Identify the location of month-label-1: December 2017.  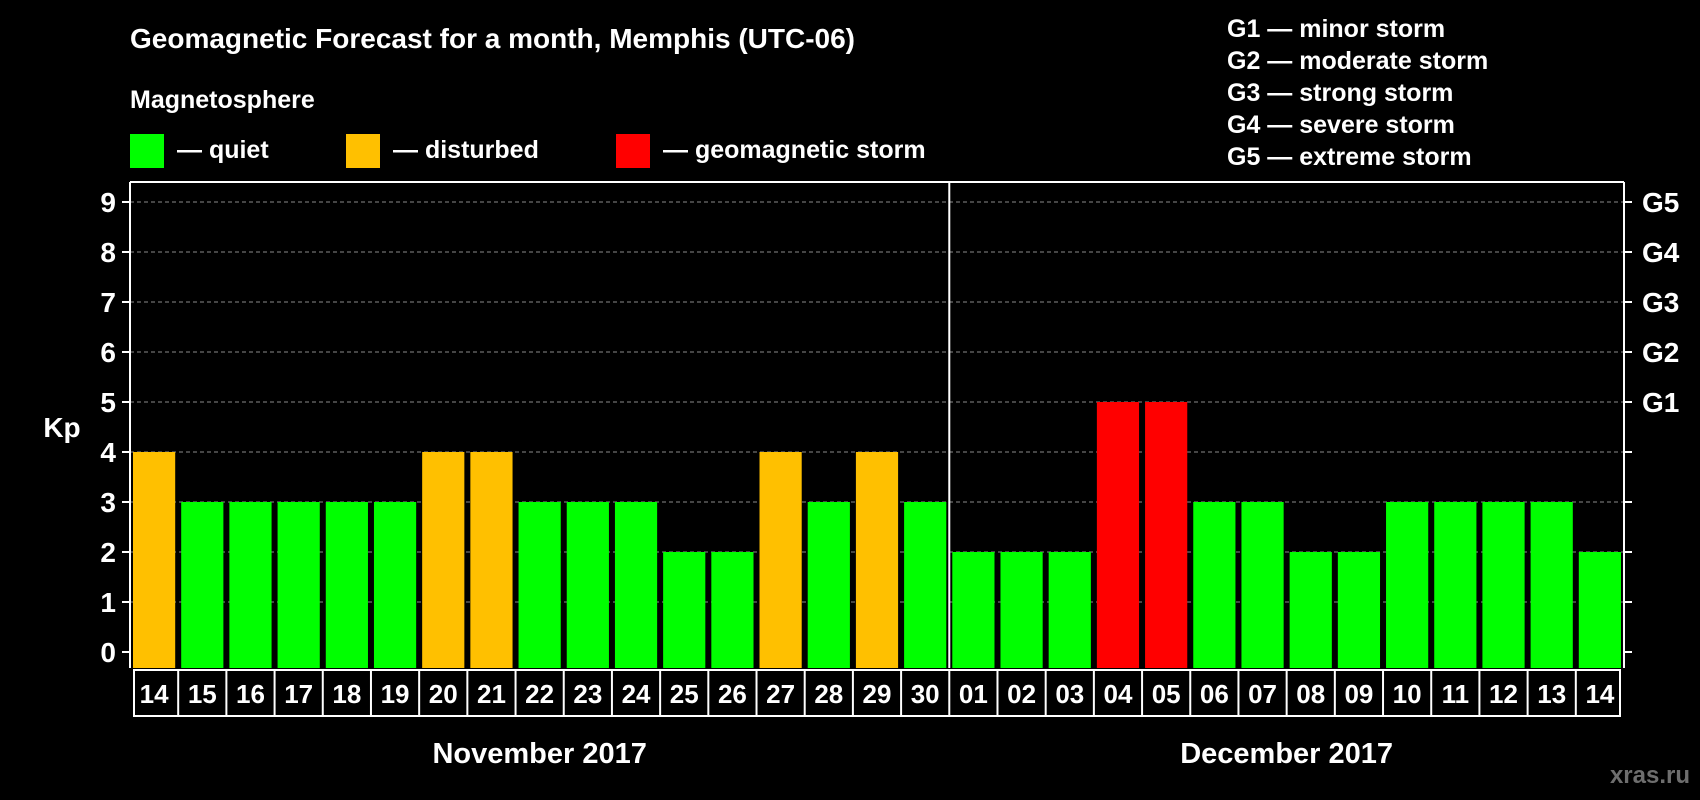
(1286, 754).